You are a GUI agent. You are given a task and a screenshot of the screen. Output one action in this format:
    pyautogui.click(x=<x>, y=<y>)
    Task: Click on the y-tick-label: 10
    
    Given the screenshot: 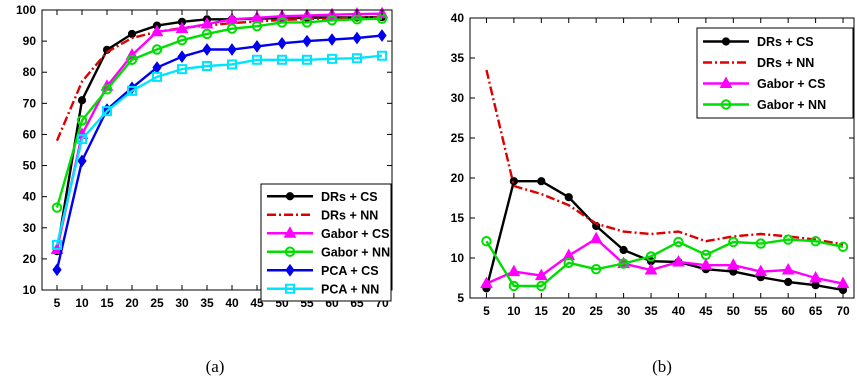 What is the action you would take?
    pyautogui.click(x=30, y=290)
    